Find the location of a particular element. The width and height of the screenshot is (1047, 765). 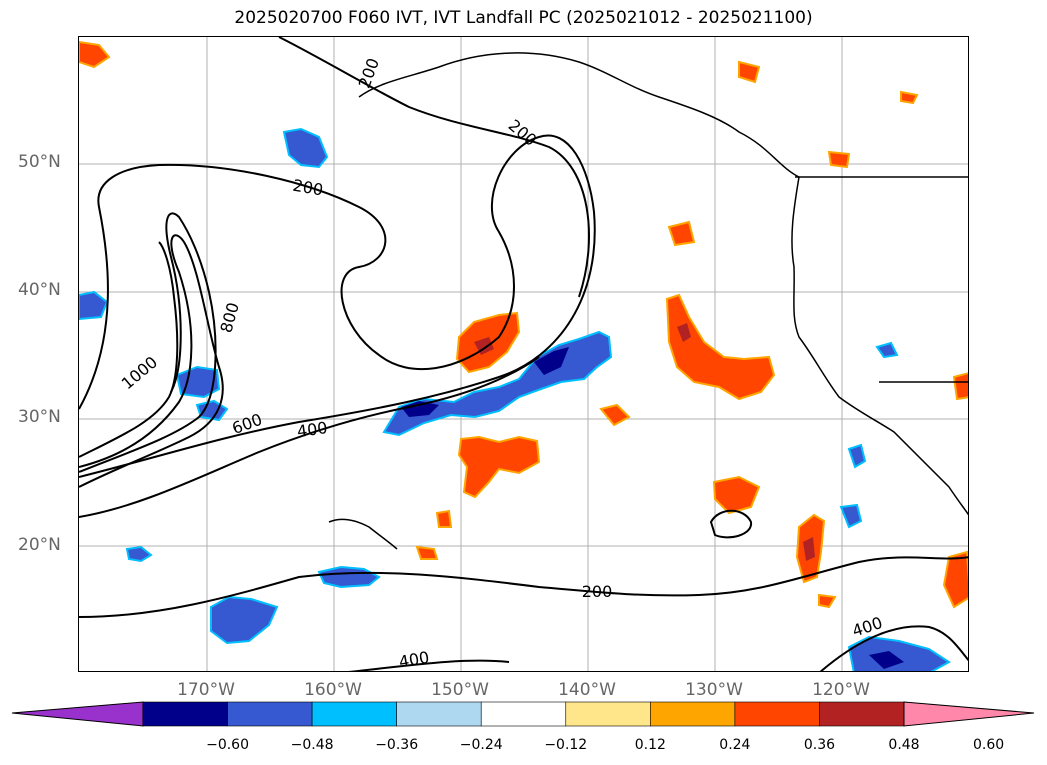

colorbar-tick-label: 0.36 is located at coordinates (819, 745).